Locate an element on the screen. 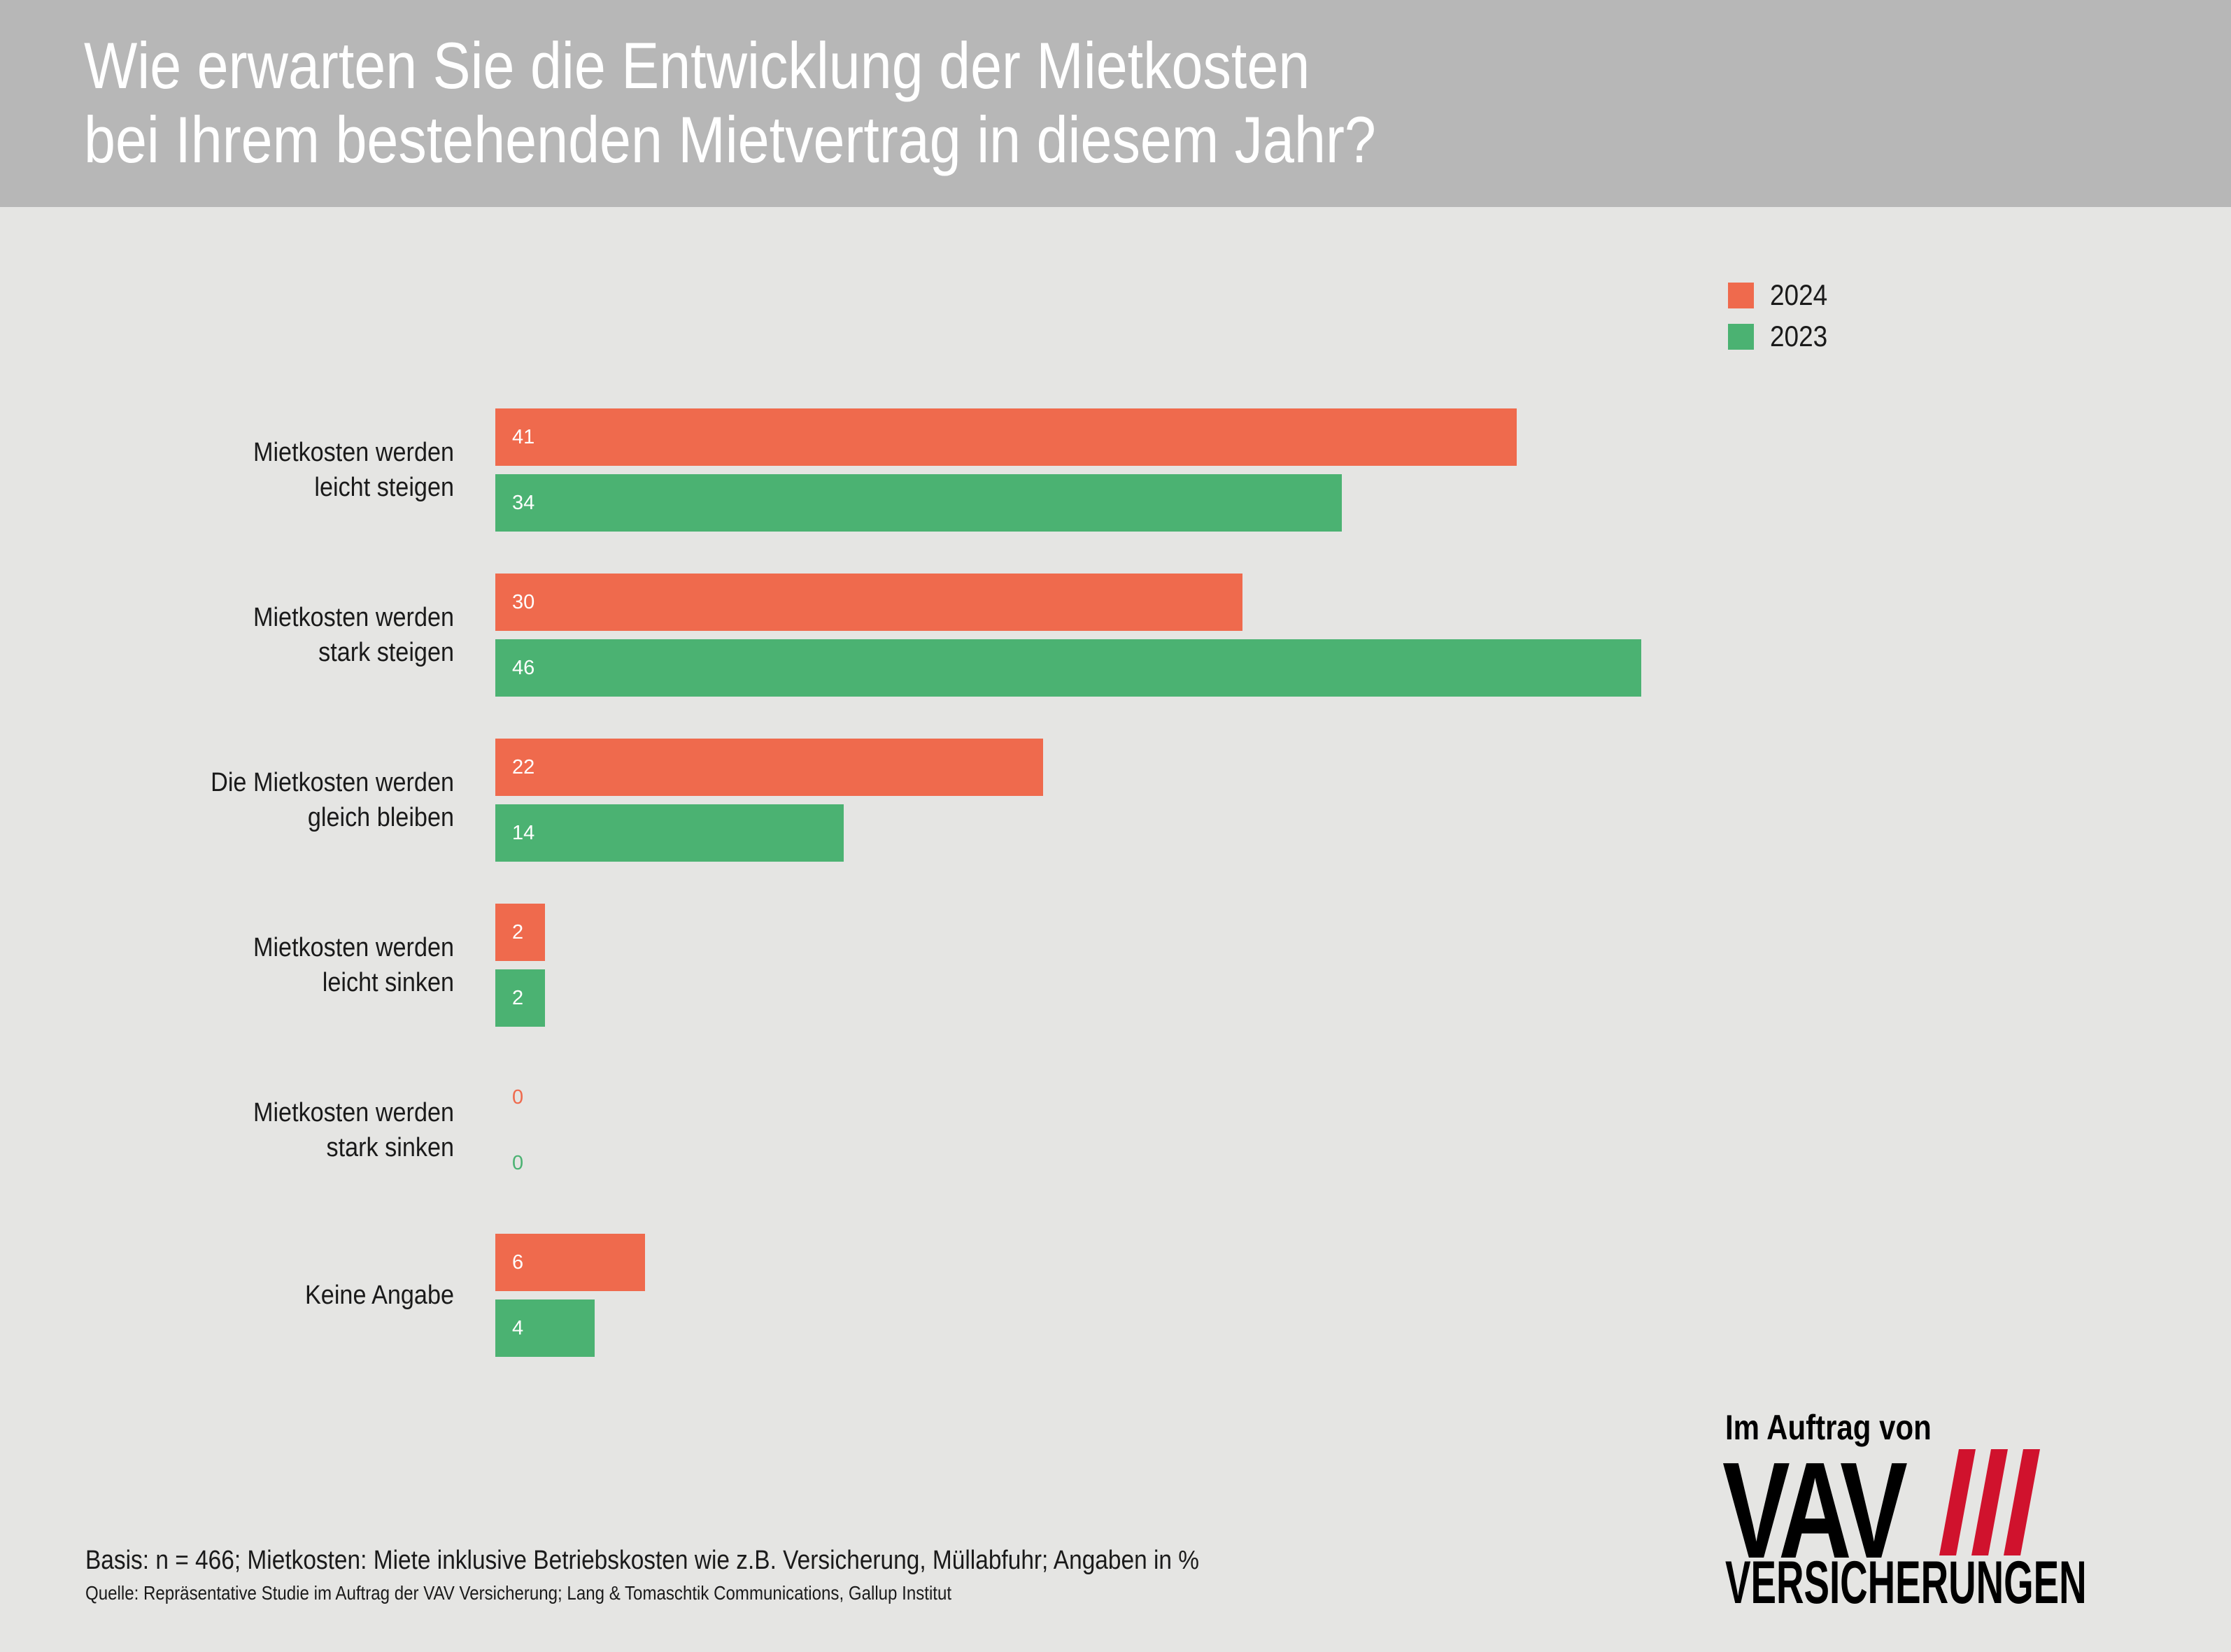  data-label: 34 is located at coordinates (523, 503).